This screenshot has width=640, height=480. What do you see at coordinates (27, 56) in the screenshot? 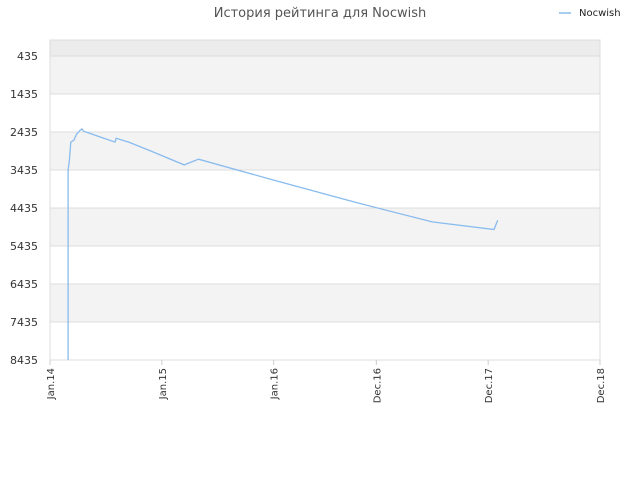
I see `y-tick-label: 435` at bounding box center [27, 56].